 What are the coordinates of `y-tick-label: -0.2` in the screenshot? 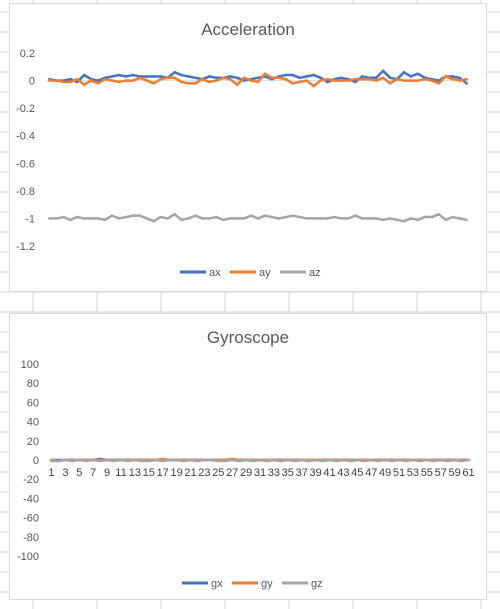 It's located at (25, 109).